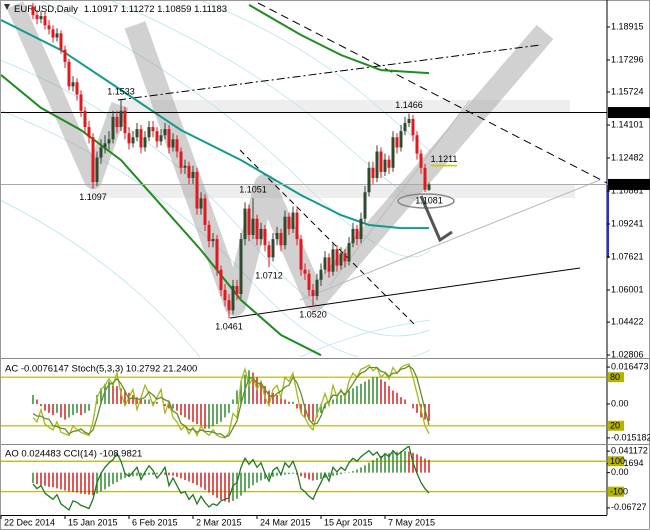 The image size is (650, 530). I want to click on indicator-area, so click(304, 479).